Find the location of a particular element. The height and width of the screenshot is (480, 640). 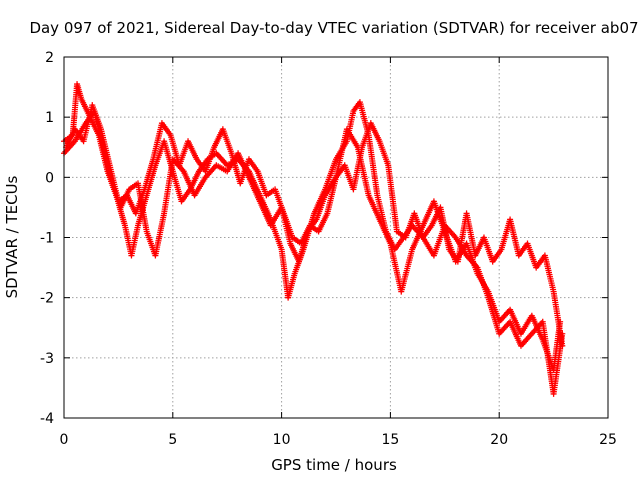

x-tick-label: 15 is located at coordinates (390, 440).